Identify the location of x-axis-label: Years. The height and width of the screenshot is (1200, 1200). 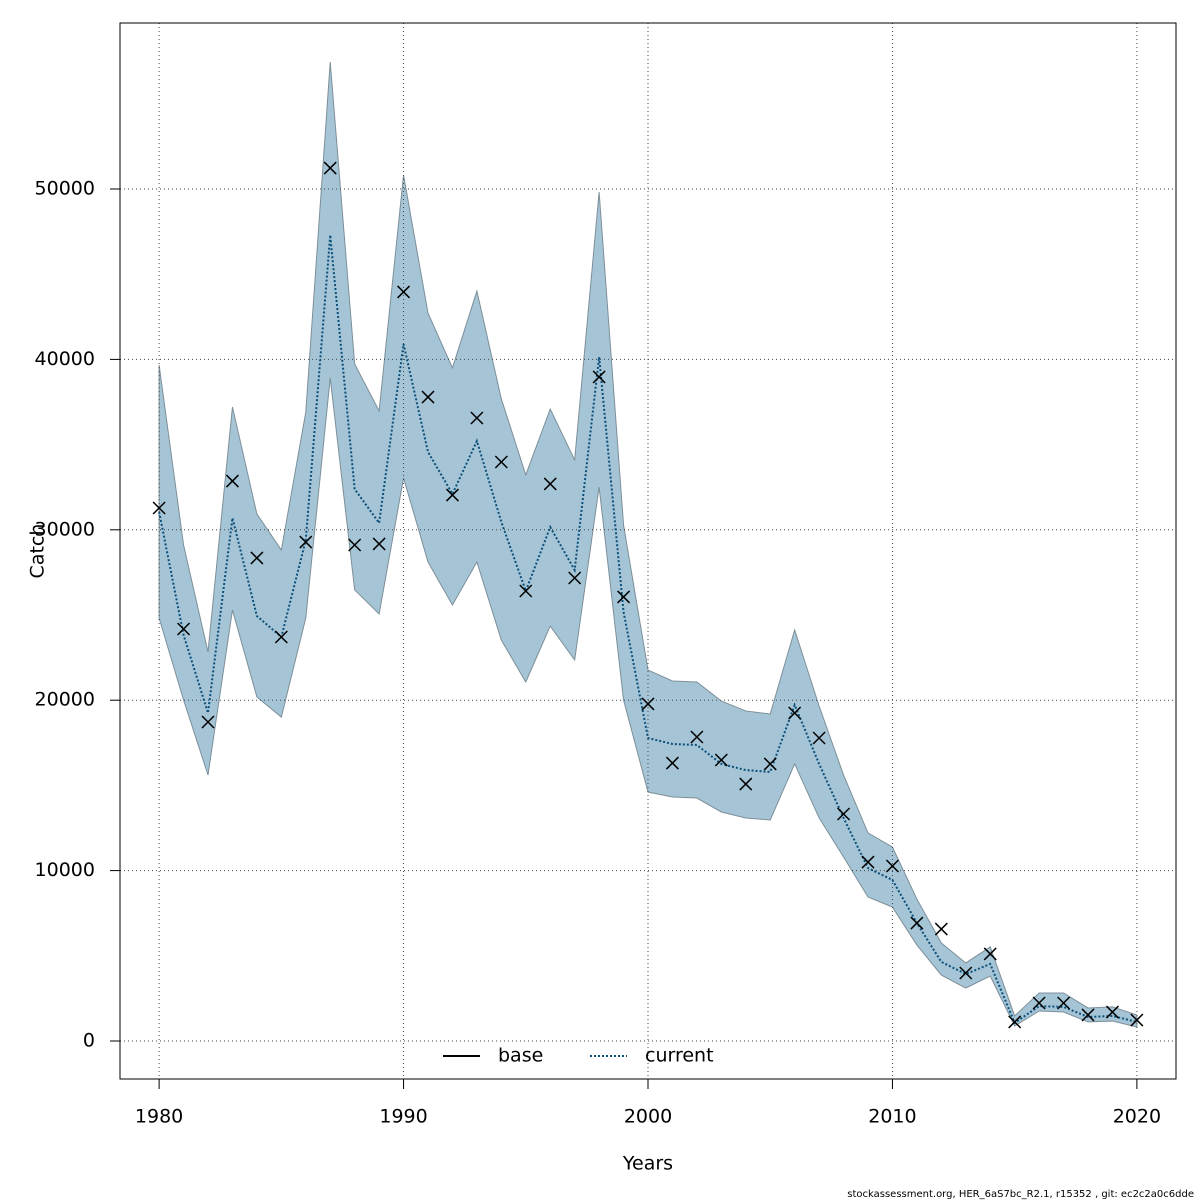
(647, 1164).